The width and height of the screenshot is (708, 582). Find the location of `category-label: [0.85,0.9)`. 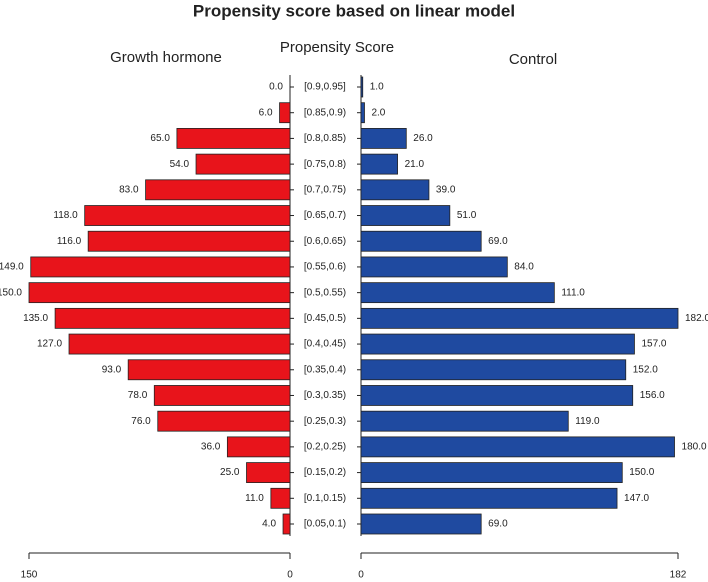

category-label: [0.85,0.9) is located at coordinates (325, 112).